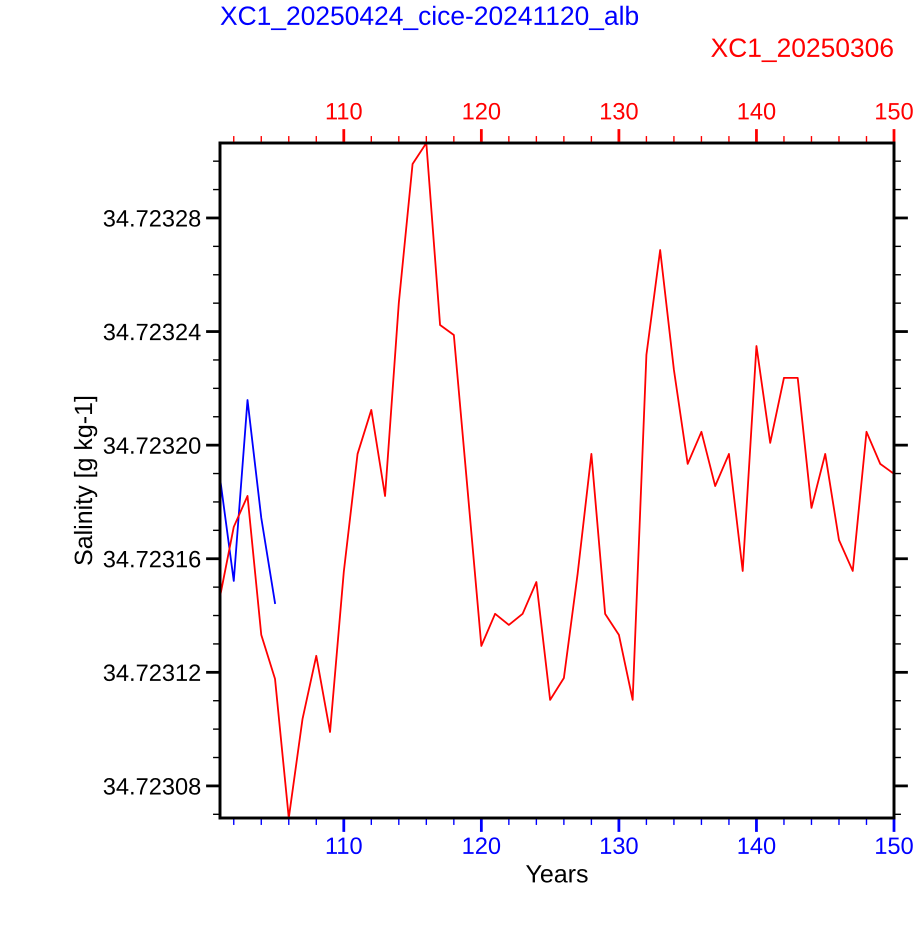  I want to click on x-tick-label: 140, so click(757, 845).